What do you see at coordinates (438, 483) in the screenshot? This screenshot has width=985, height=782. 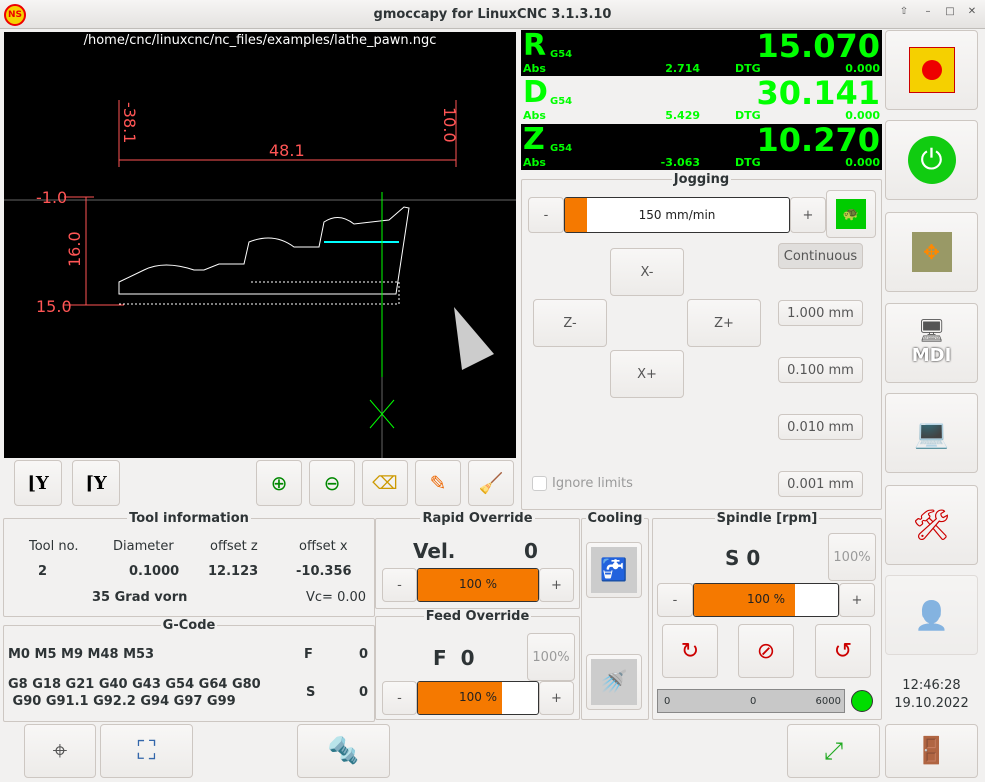 I see `draw-button: ✎` at bounding box center [438, 483].